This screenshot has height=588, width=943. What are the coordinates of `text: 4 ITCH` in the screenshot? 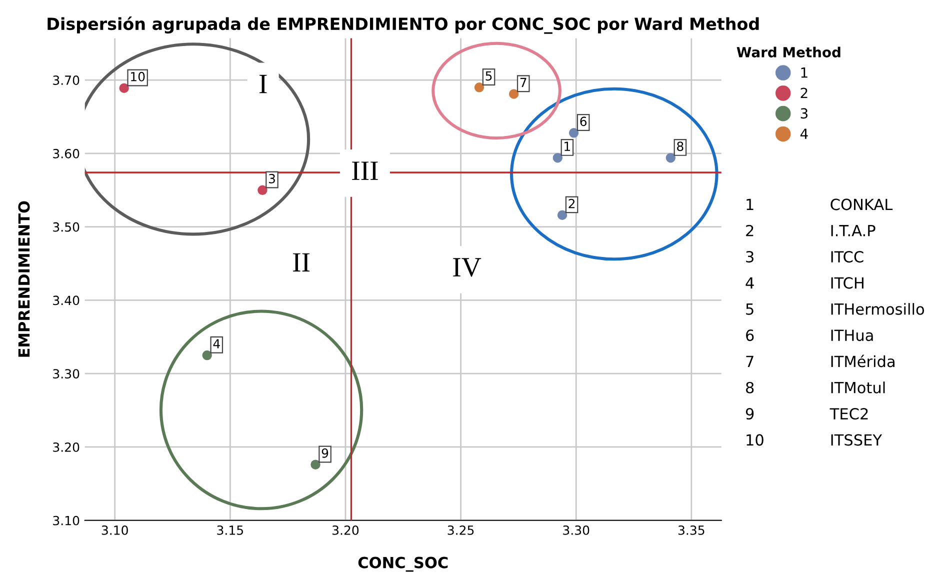 It's located at (805, 283).